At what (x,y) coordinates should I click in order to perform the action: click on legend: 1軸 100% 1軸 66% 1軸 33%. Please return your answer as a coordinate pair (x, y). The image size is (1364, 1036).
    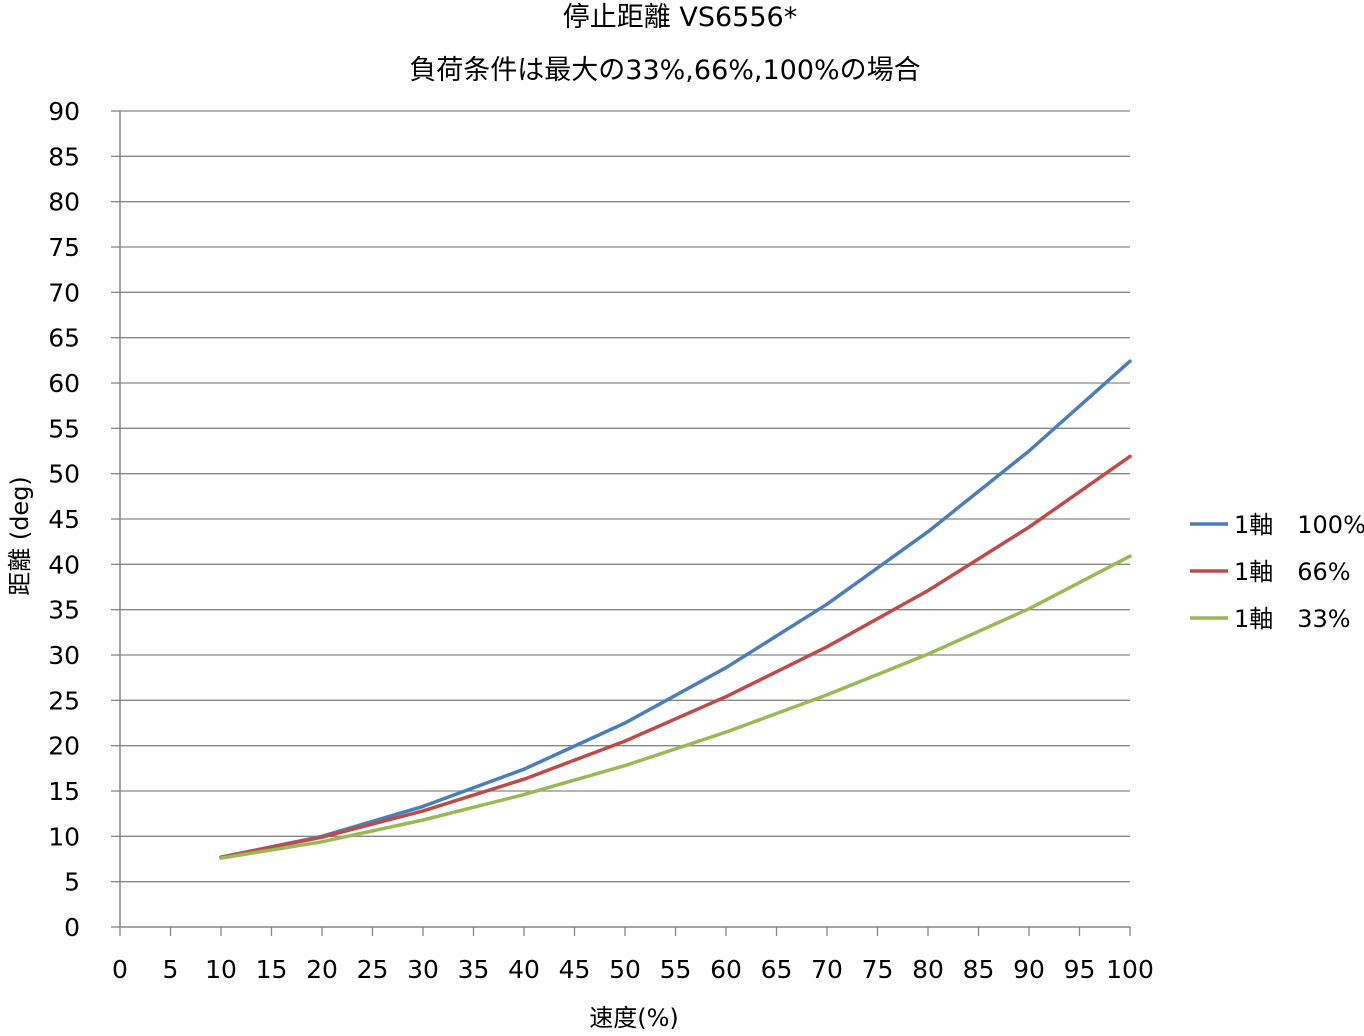
    Looking at the image, I should click on (1277, 572).